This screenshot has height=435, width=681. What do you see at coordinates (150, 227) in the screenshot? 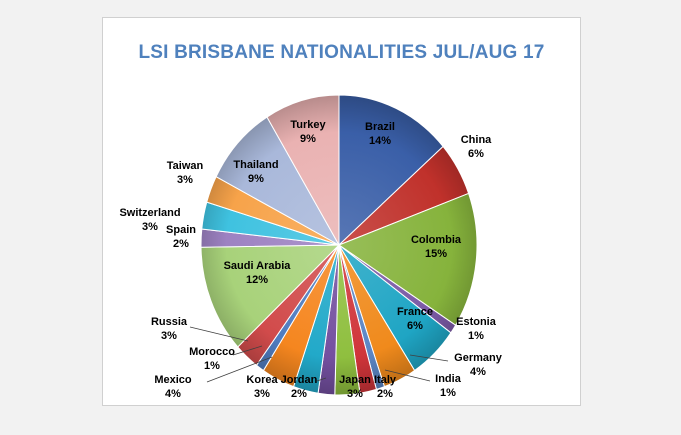
I see `slice-value-switzerland: 3%` at bounding box center [150, 227].